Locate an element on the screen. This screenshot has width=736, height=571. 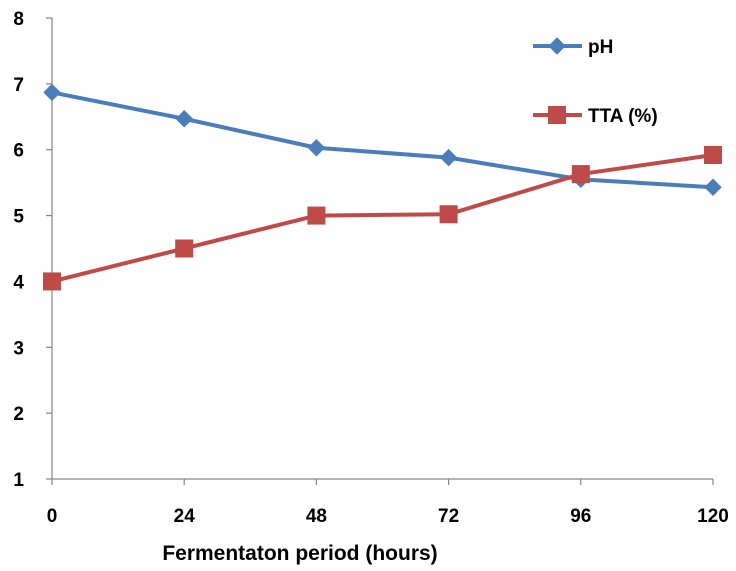
y-tick-label: 7 is located at coordinates (18, 85).